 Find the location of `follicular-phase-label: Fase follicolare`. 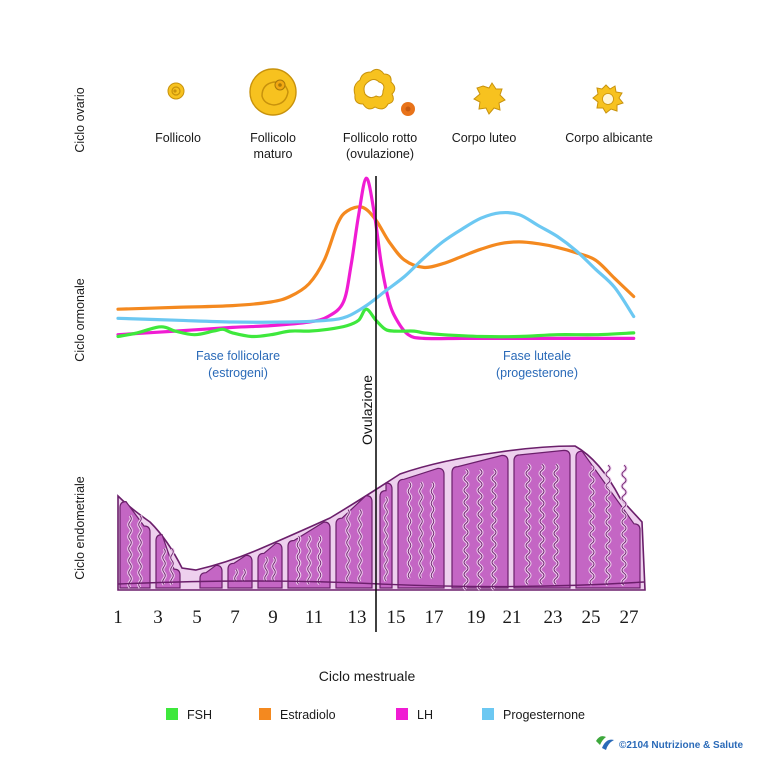

follicular-phase-label: Fase follicolare is located at coordinates (238, 356).